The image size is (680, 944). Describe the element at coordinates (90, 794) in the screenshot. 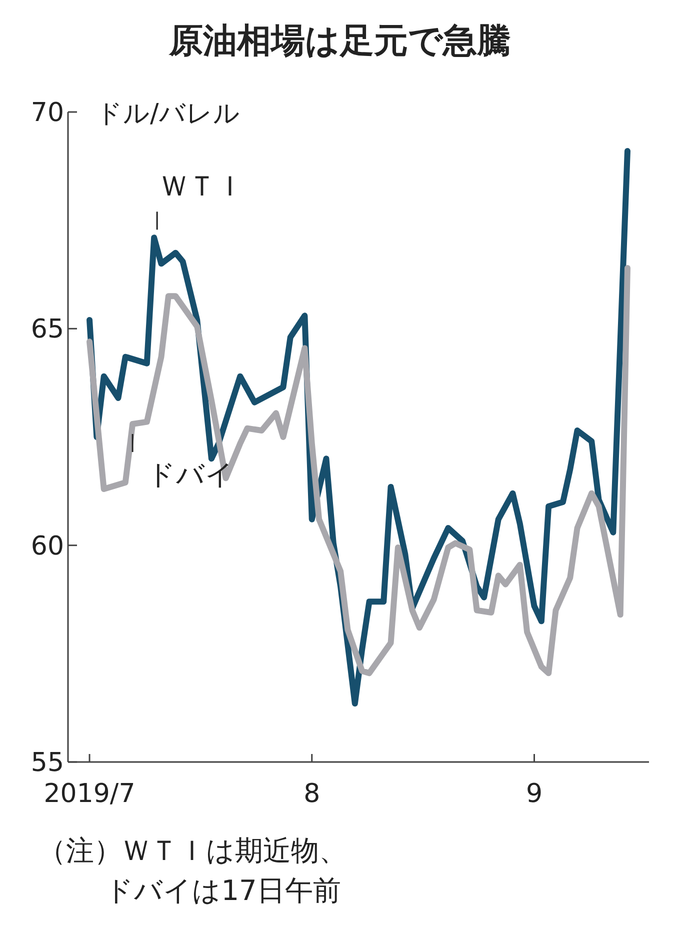

I see `x-tick-label: 2019/7` at that location.